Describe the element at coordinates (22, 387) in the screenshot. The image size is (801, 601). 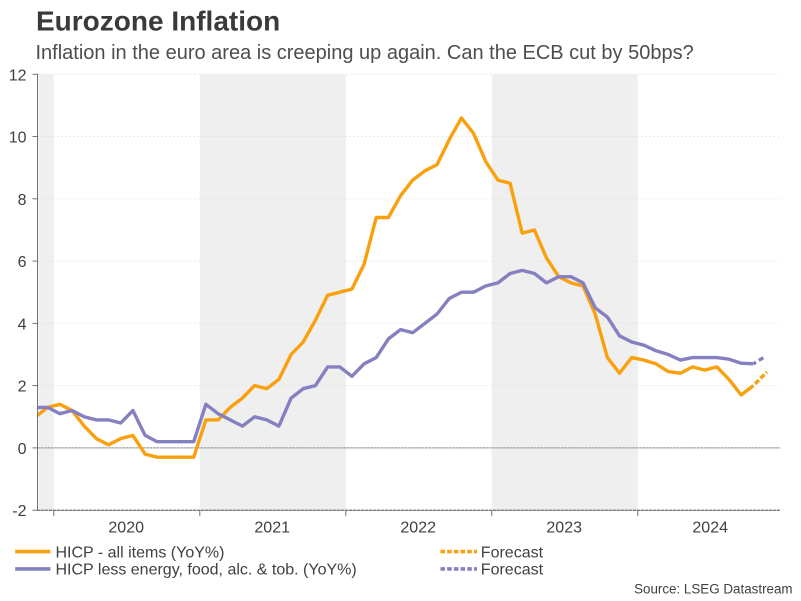
I see `svg-text: 2` at that location.